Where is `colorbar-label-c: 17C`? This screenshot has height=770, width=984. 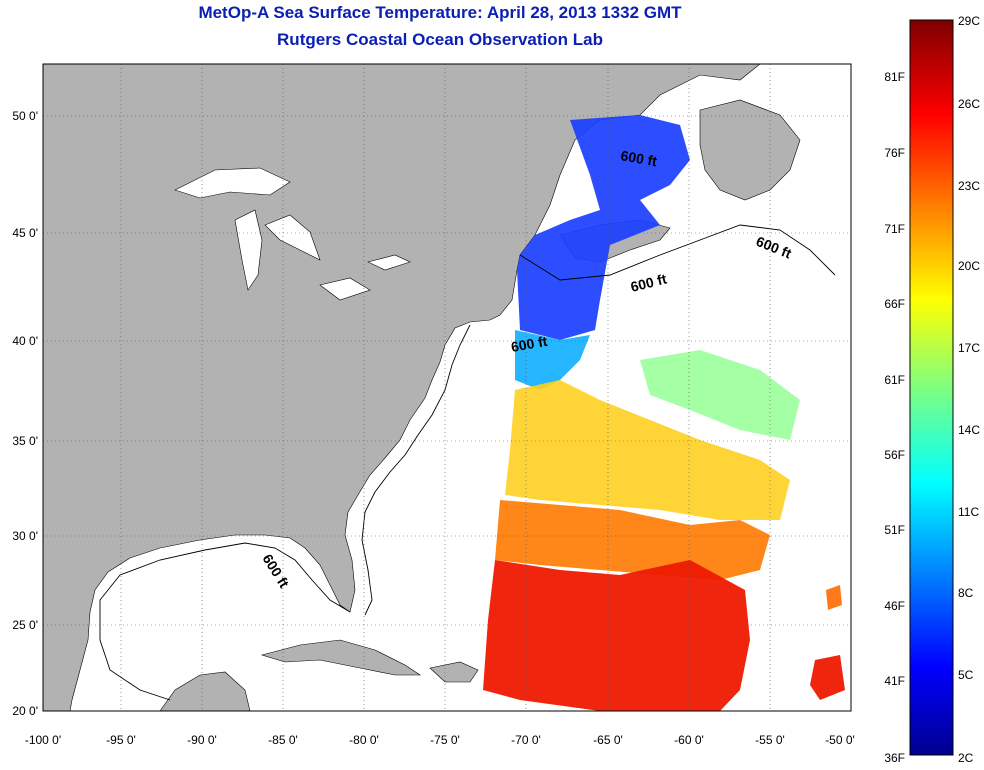 colorbar-label-c: 17C is located at coordinates (969, 348).